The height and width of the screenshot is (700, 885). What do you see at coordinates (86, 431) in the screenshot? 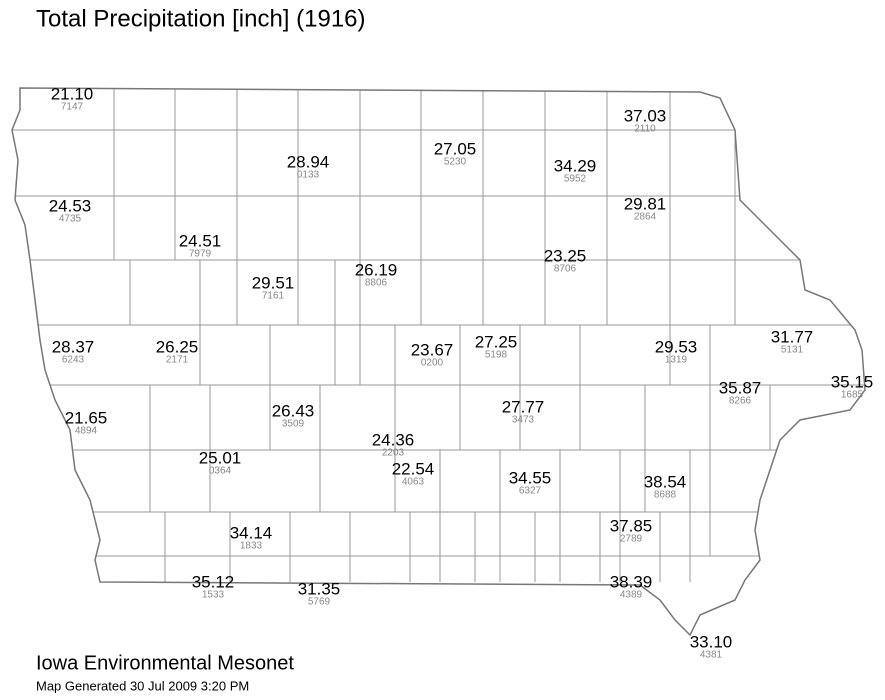
I see `station-id: 4894` at bounding box center [86, 431].